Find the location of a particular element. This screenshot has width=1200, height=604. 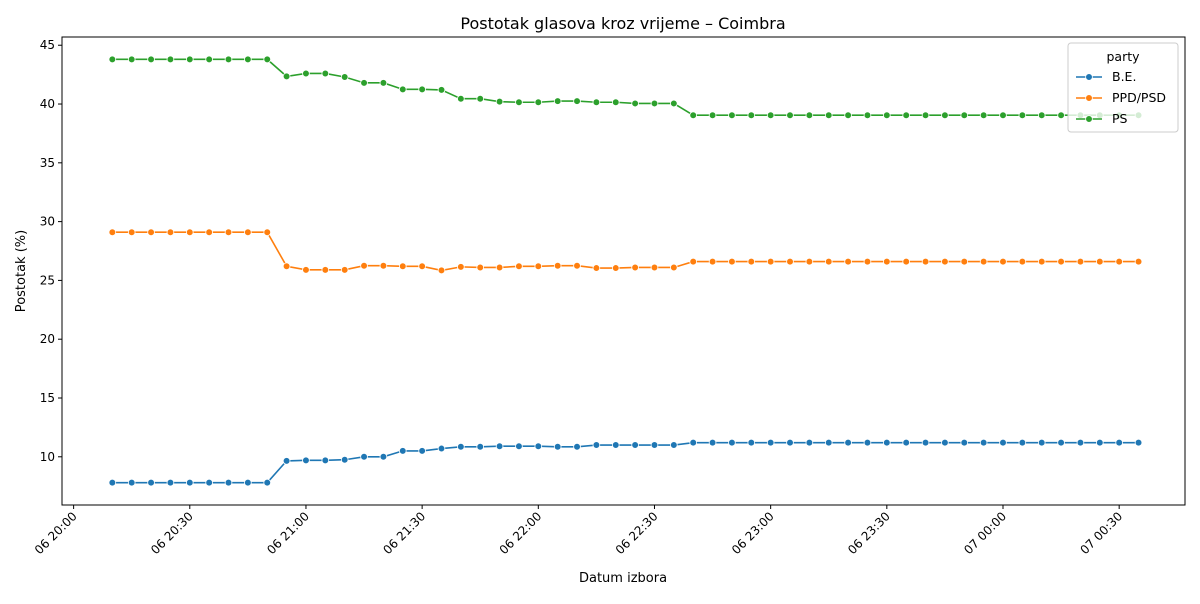

x-tick-label: 06 22:30 is located at coordinates (637, 533).